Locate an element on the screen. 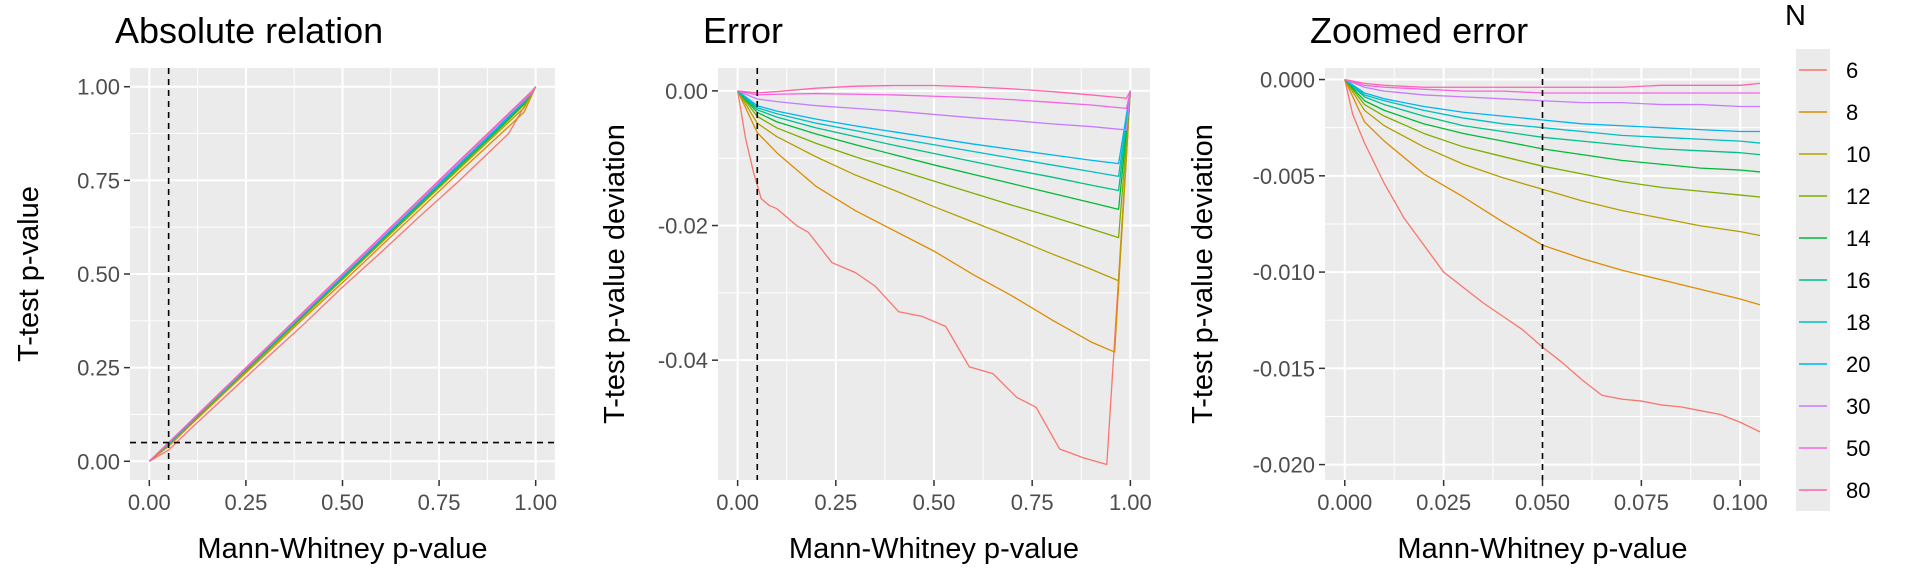 The height and width of the screenshot is (576, 1920). y-tick-label: -0.020 is located at coordinates (1284, 465).